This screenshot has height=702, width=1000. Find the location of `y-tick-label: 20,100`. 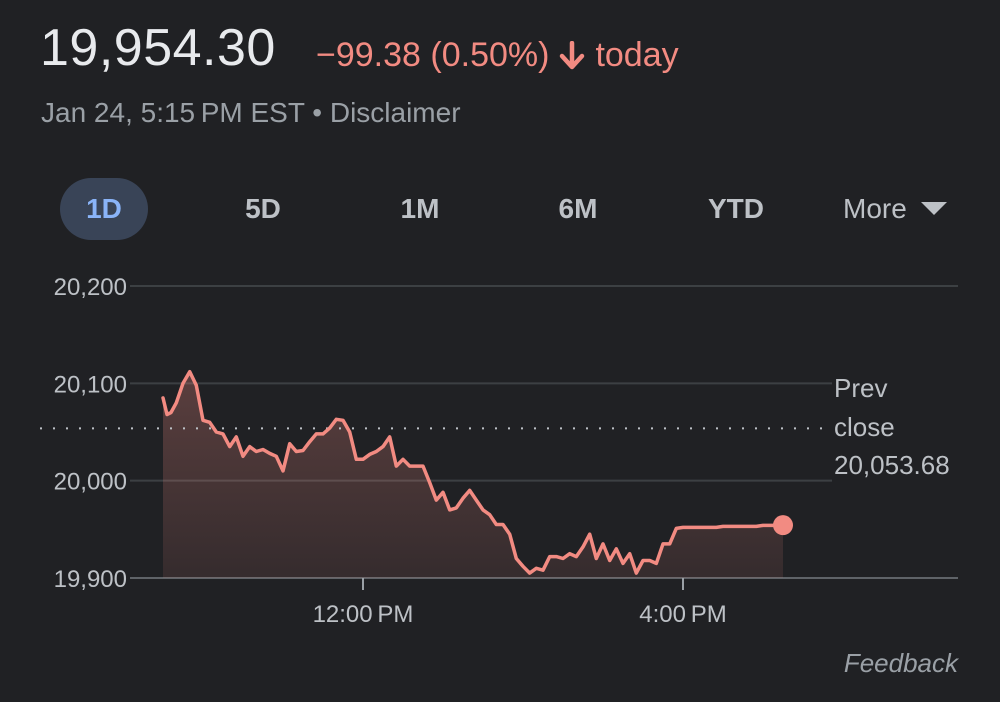

y-tick-label: 20,100 is located at coordinates (90, 384).